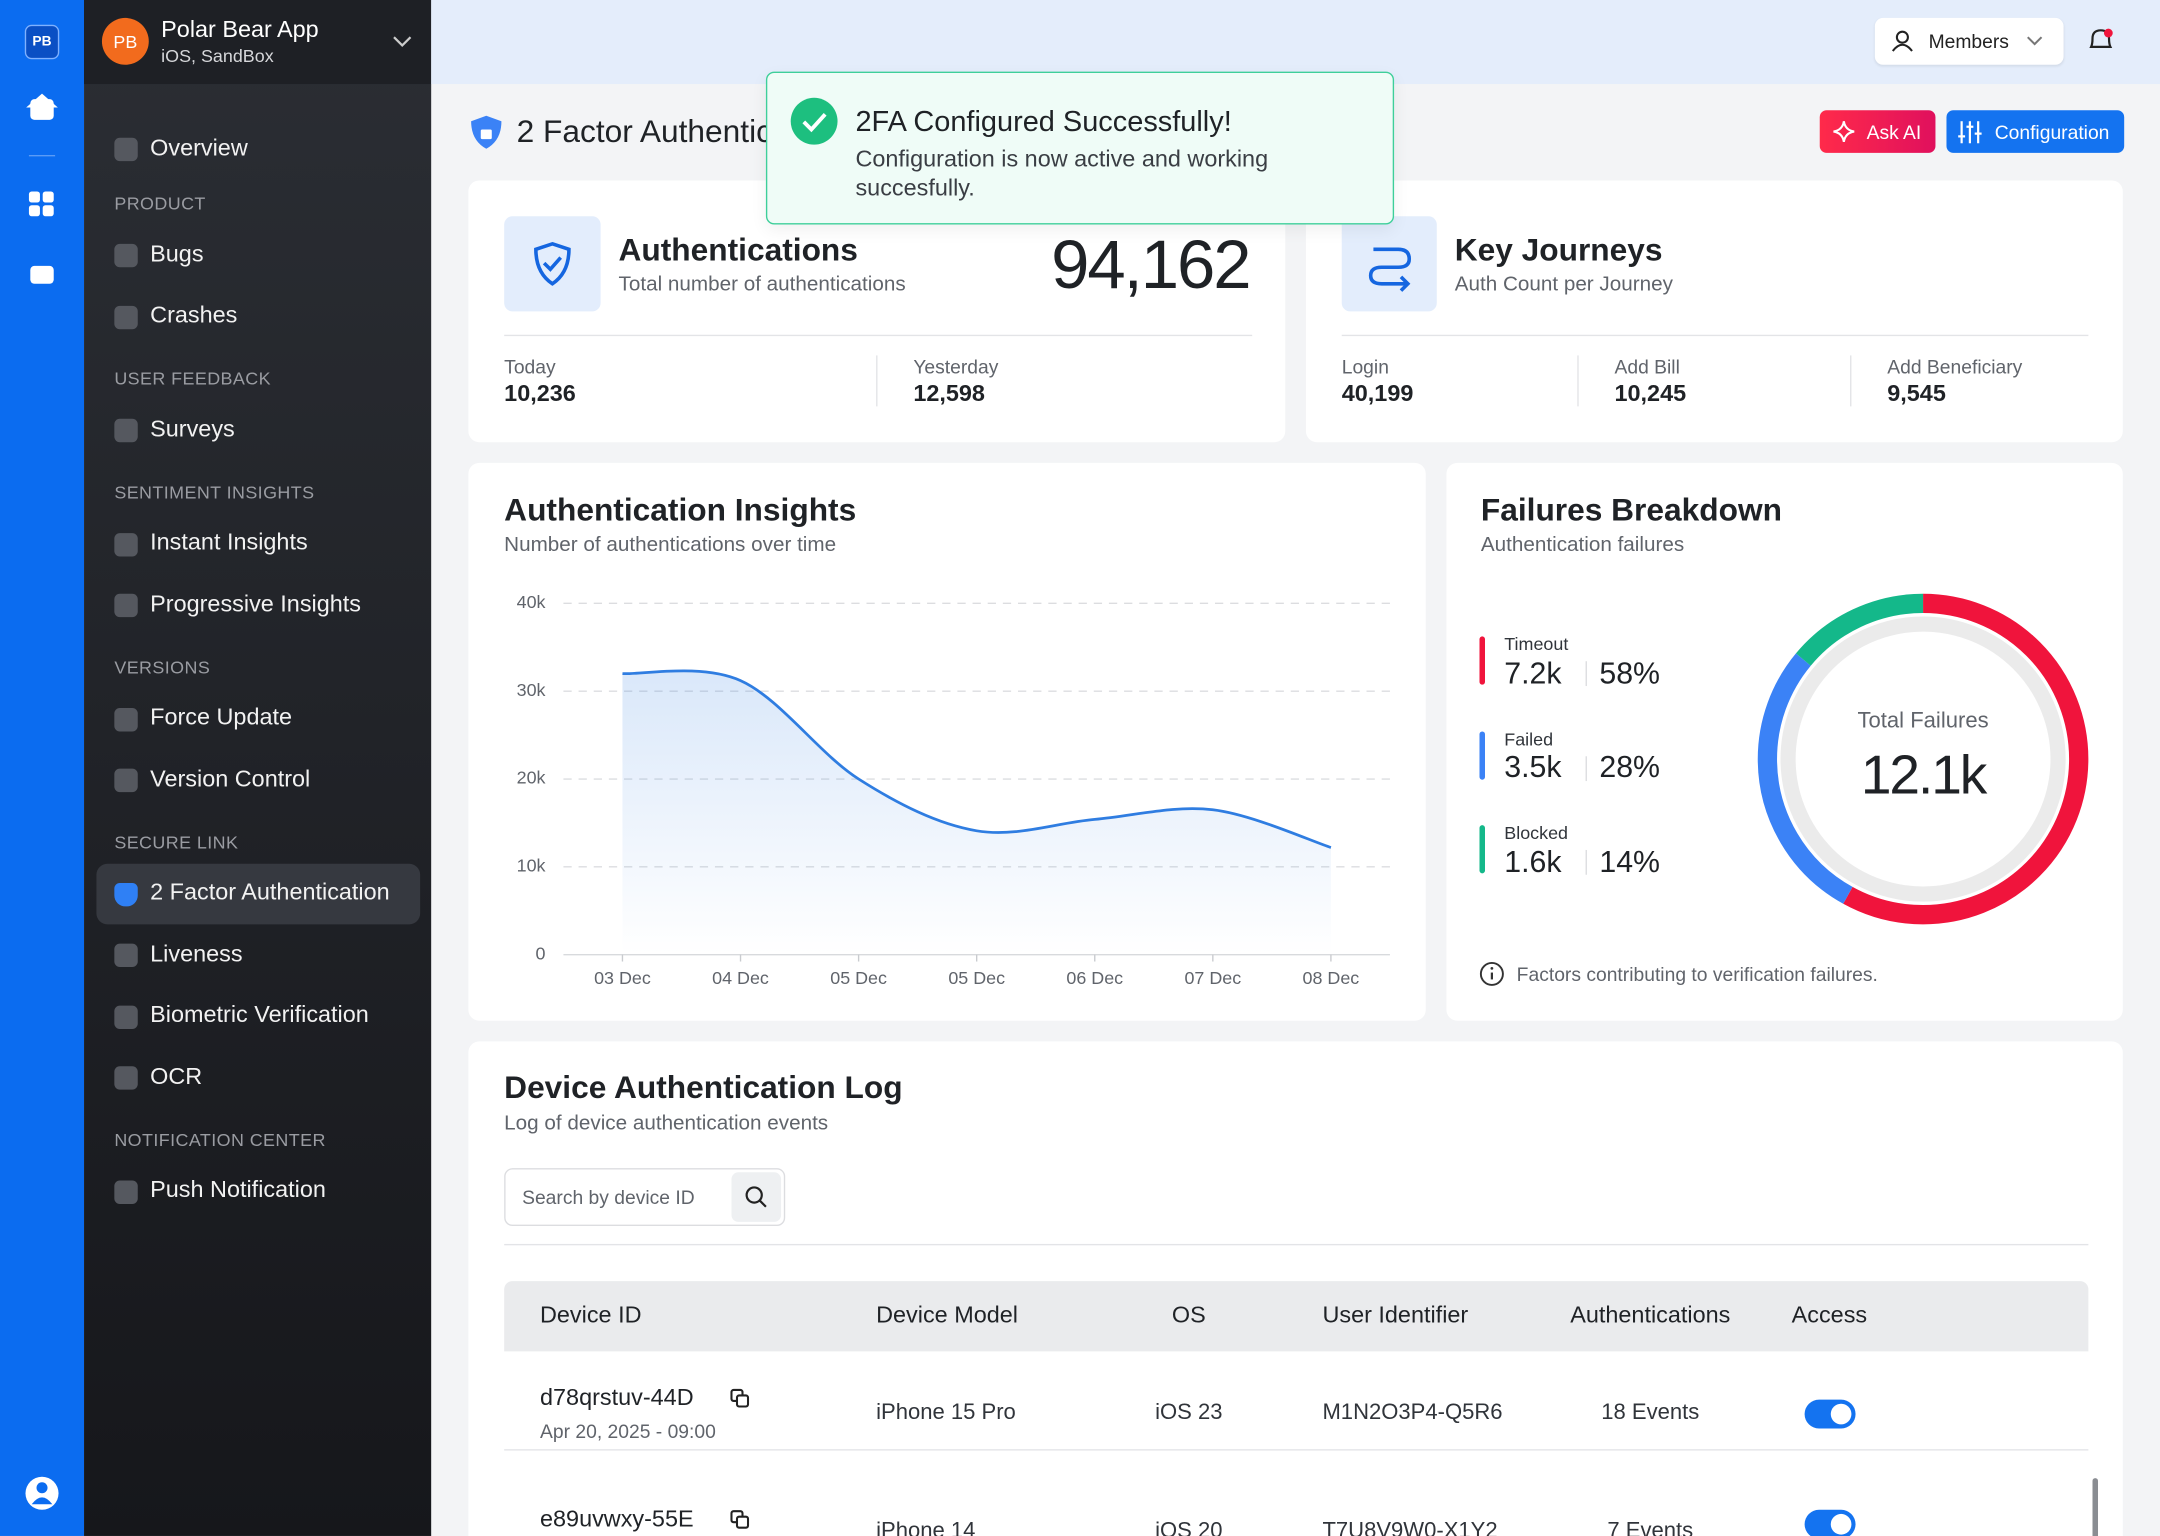 The image size is (2160, 1536). Describe the element at coordinates (1533, 767) in the screenshot. I see `legend-count: 3.5k` at that location.